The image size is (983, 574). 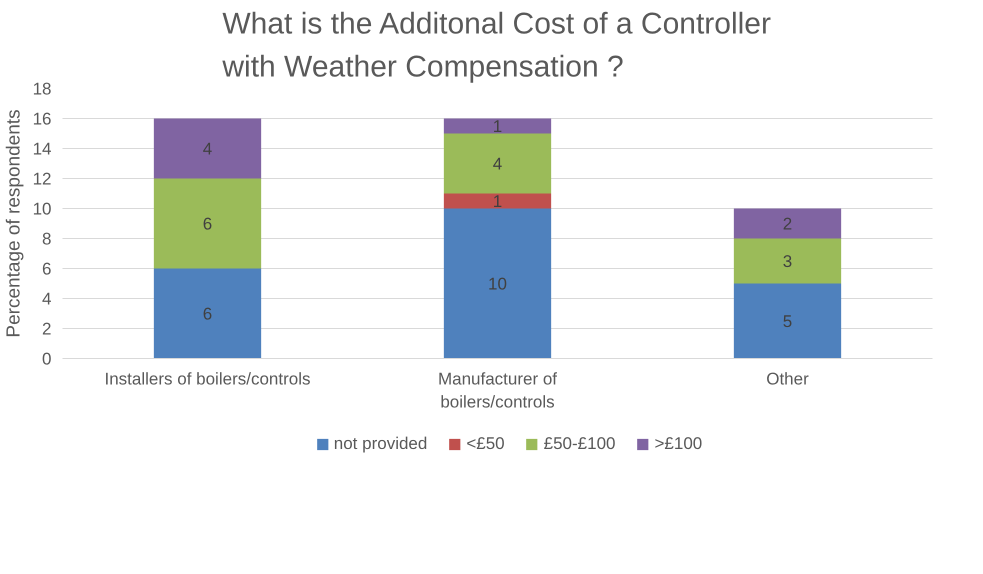 I want to click on data-label: 3, so click(x=787, y=261).